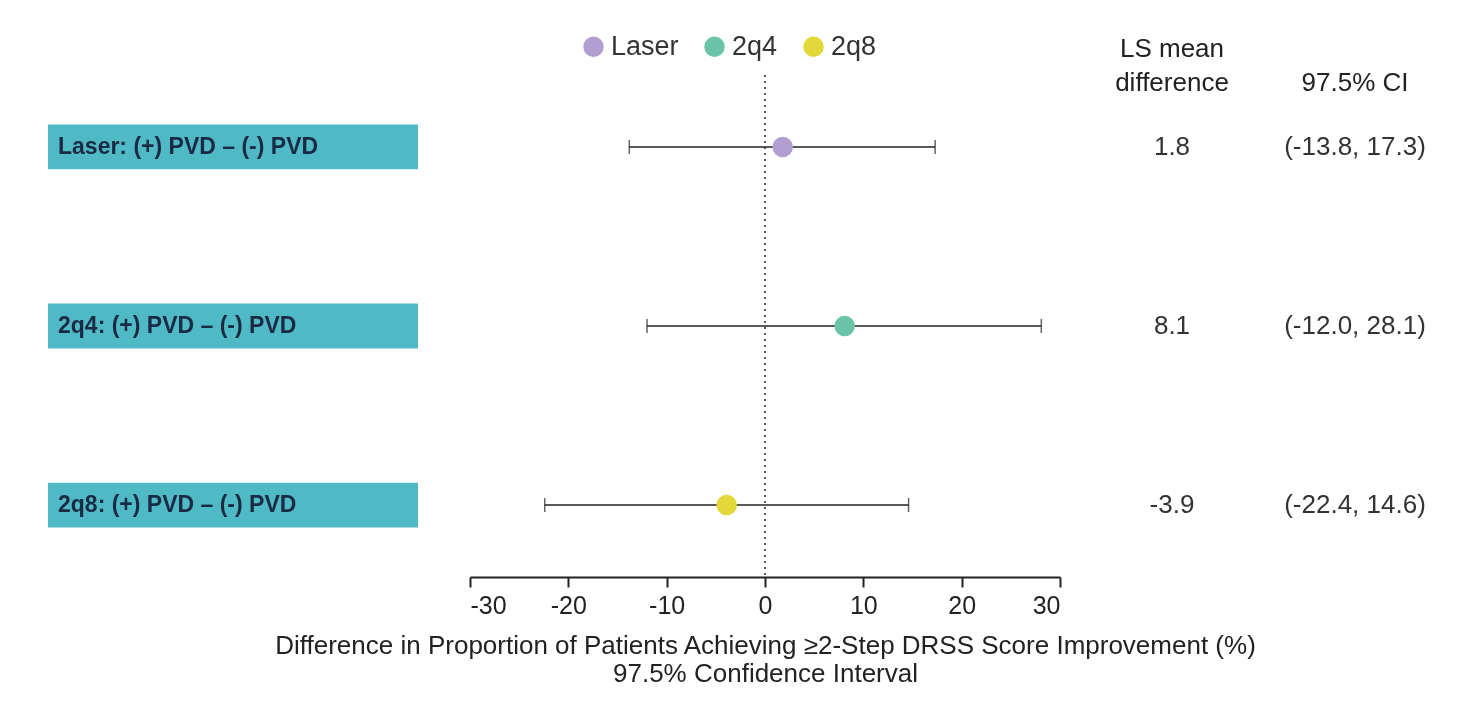  I want to click on text: 1.8, so click(1172, 145).